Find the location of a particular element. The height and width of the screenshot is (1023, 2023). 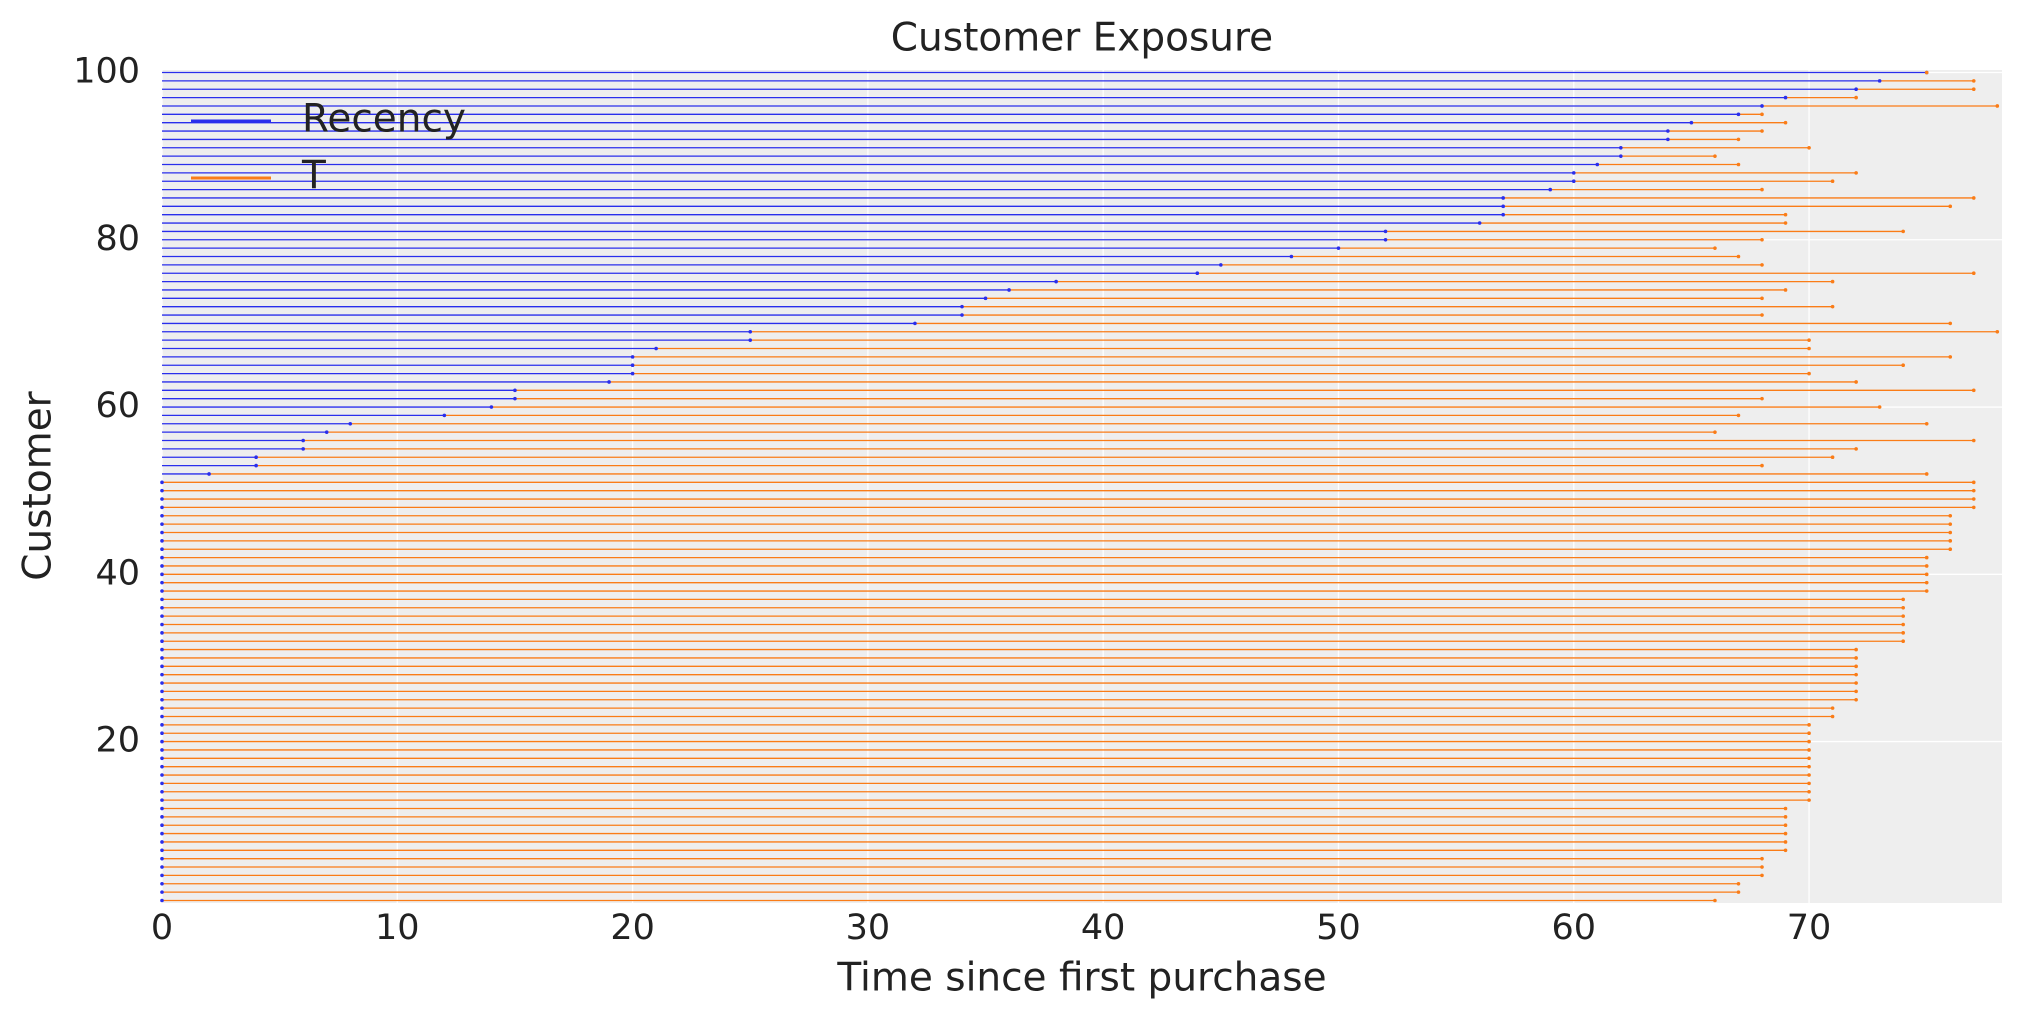

x-tick-label: 10 is located at coordinates (397, 928).